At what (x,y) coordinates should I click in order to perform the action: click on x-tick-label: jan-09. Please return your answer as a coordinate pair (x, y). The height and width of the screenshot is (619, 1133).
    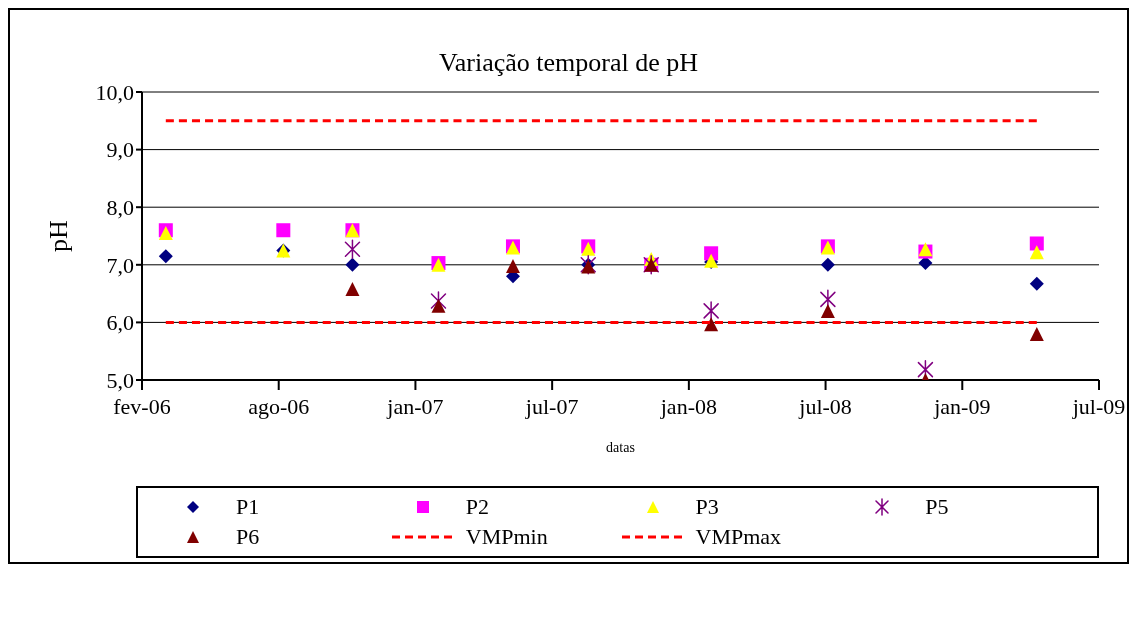
    Looking at the image, I should click on (962, 406).